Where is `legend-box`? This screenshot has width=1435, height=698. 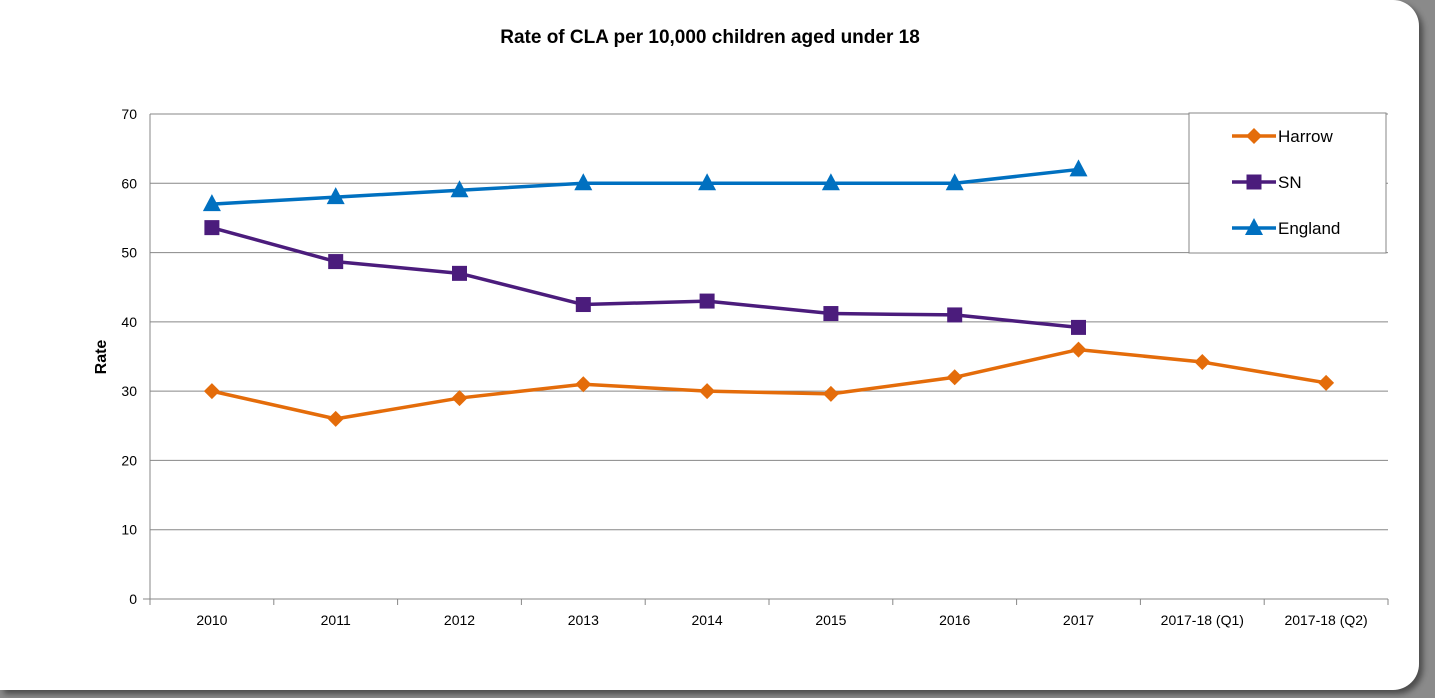 legend-box is located at coordinates (1287, 183).